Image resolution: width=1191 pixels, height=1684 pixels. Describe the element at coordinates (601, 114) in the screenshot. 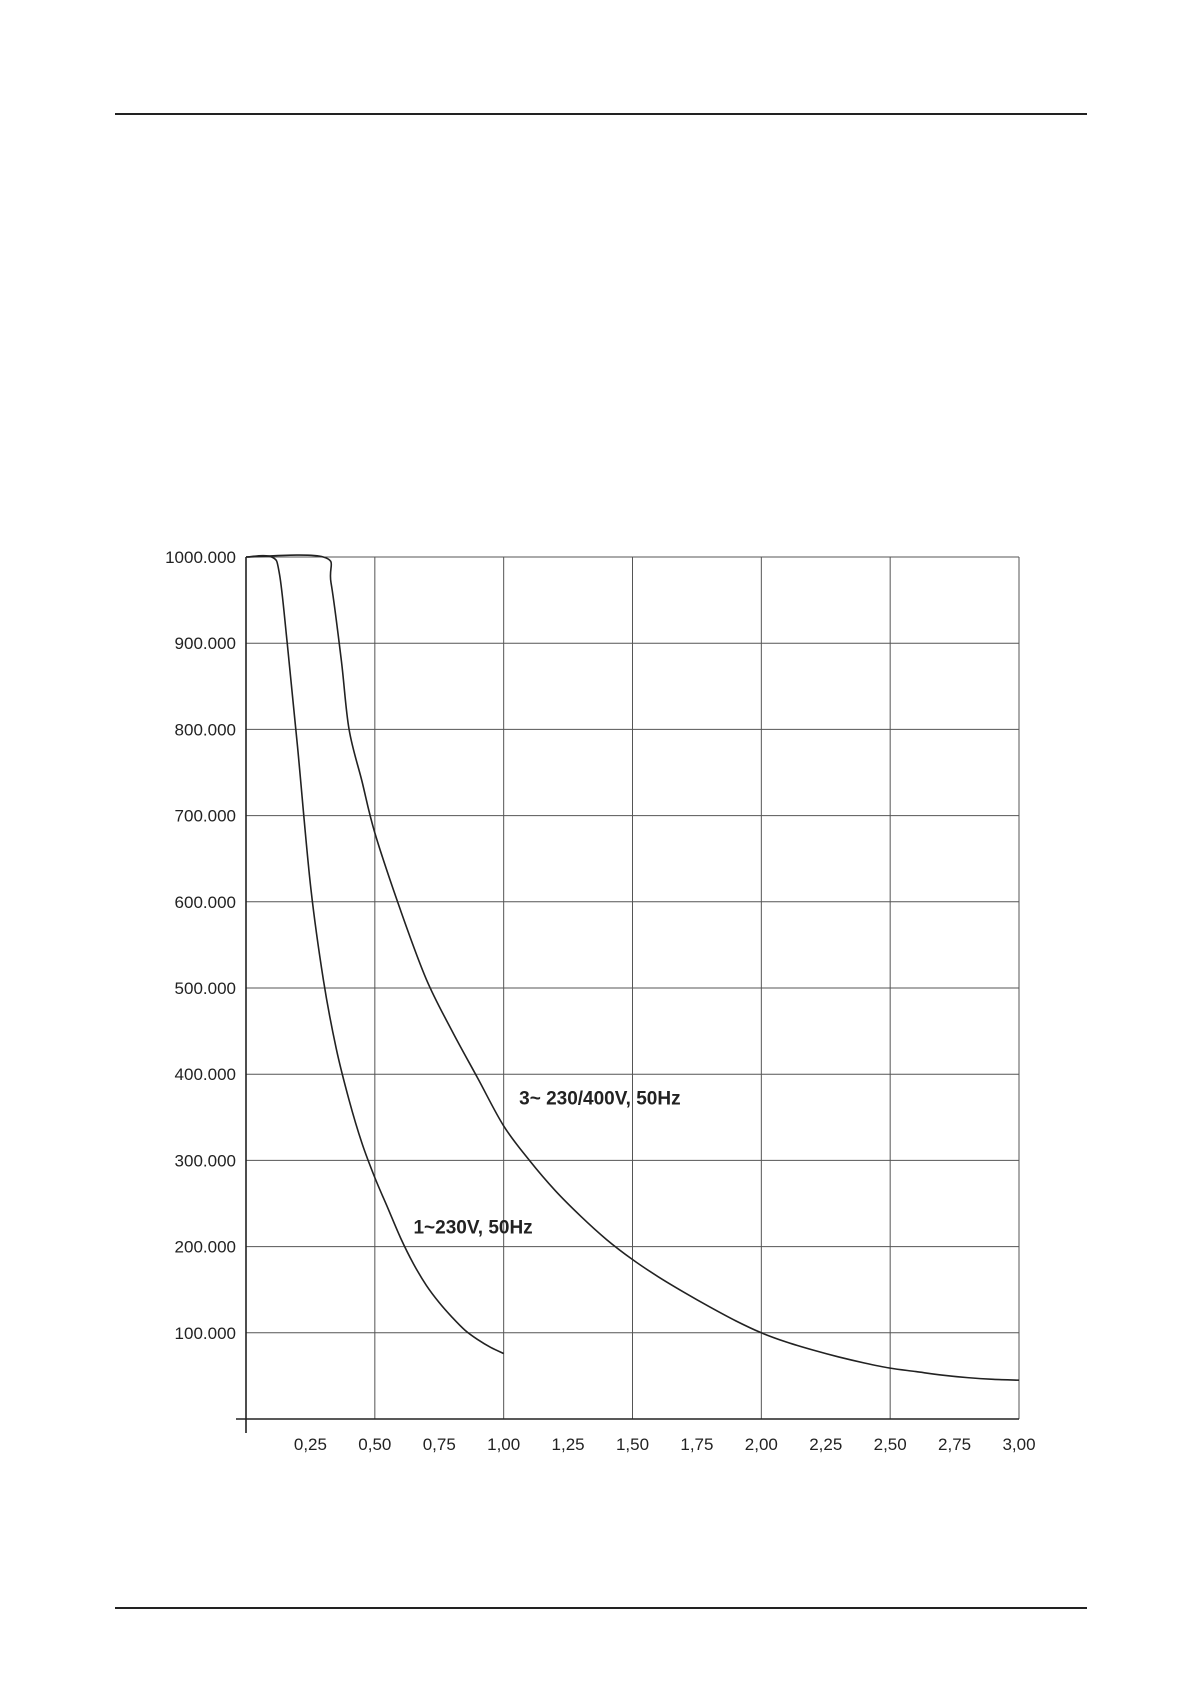

I see `header-rule` at that location.